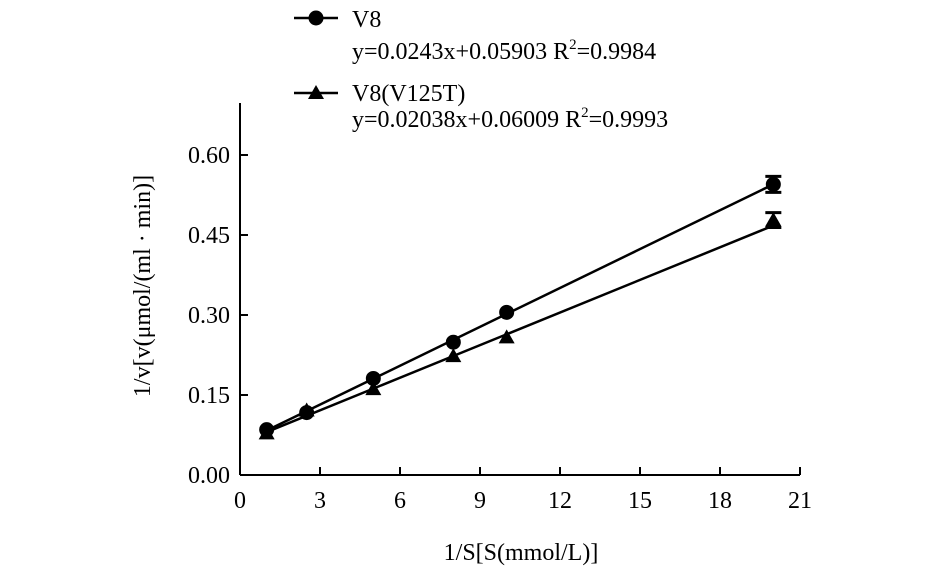 The height and width of the screenshot is (577, 945). Describe the element at coordinates (209, 316) in the screenshot. I see `y-tick-label: 0.30` at that location.